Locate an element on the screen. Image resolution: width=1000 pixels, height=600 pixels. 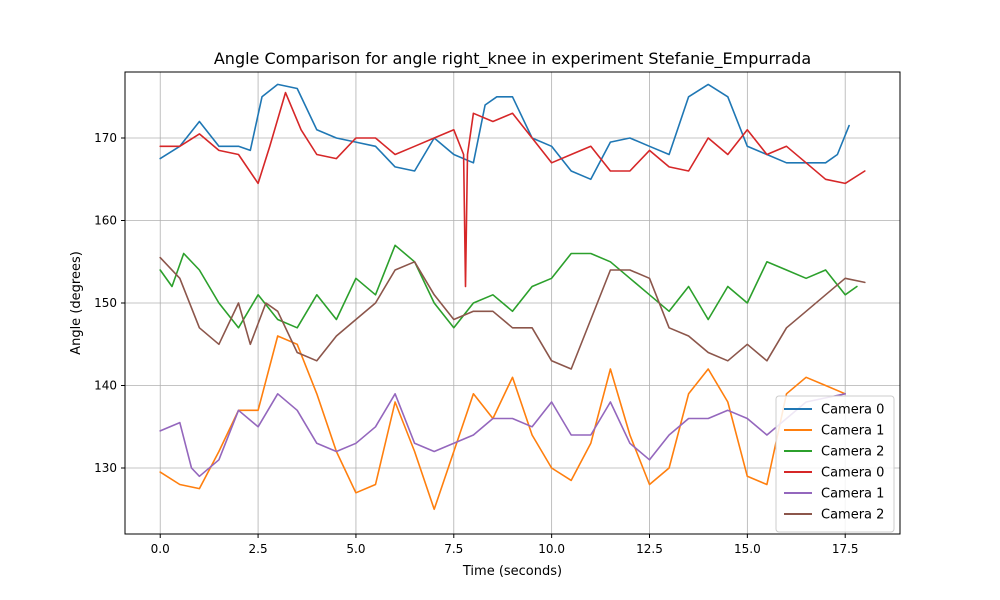
y-tick-label: 170 is located at coordinates (105, 138).